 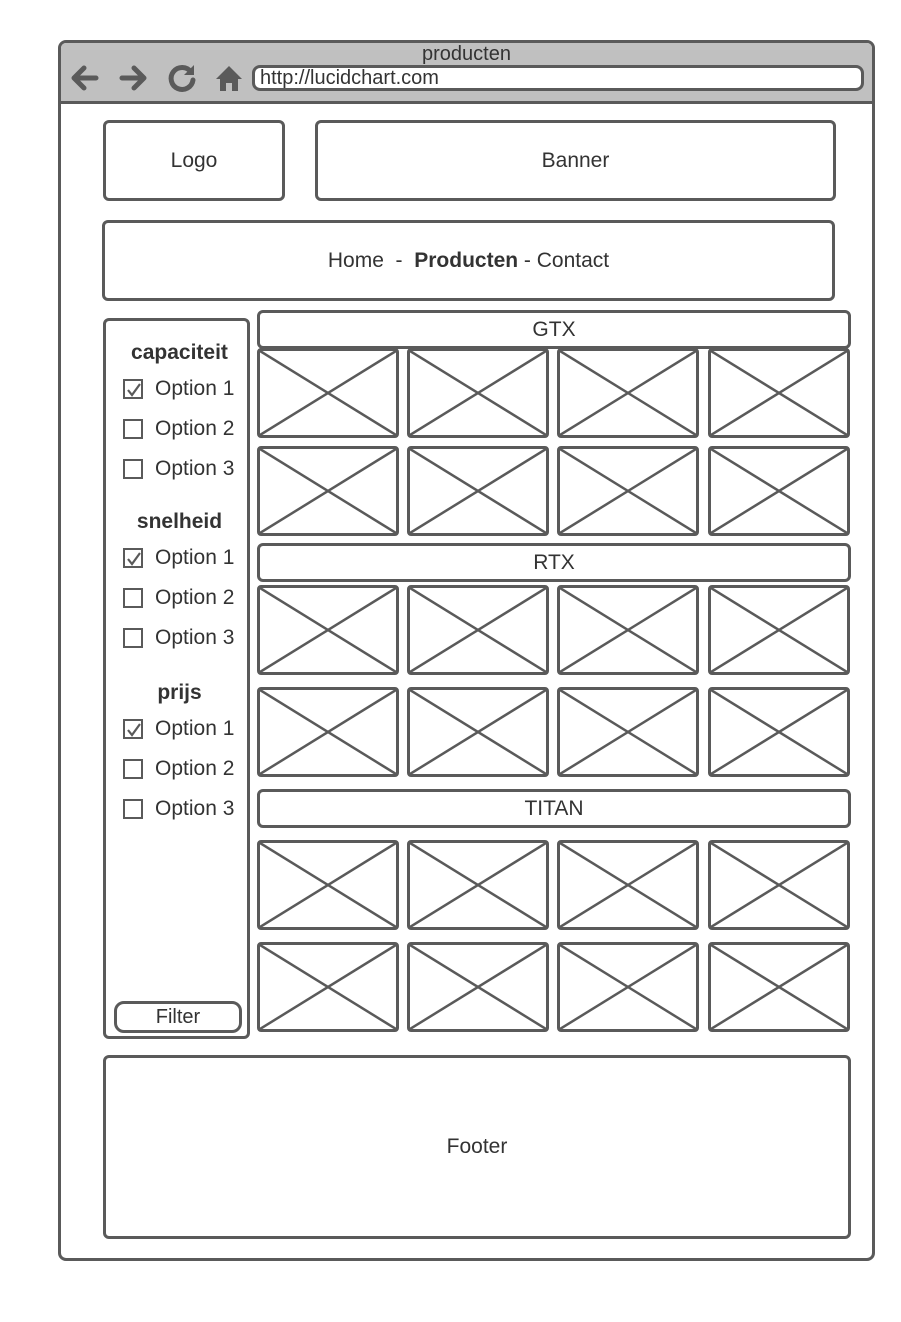 I want to click on forward-arrow-icon, so click(x=134, y=78).